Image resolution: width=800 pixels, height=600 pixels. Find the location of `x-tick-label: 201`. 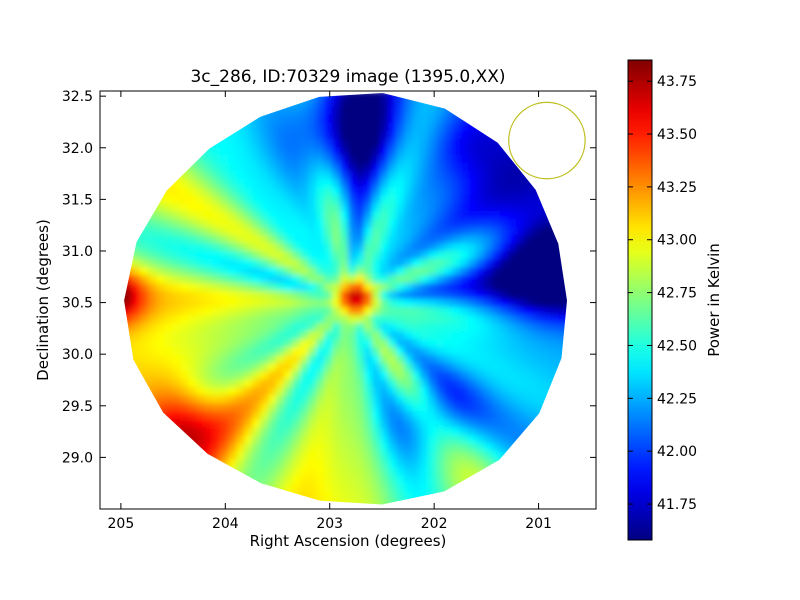

x-tick-label: 201 is located at coordinates (538, 524).